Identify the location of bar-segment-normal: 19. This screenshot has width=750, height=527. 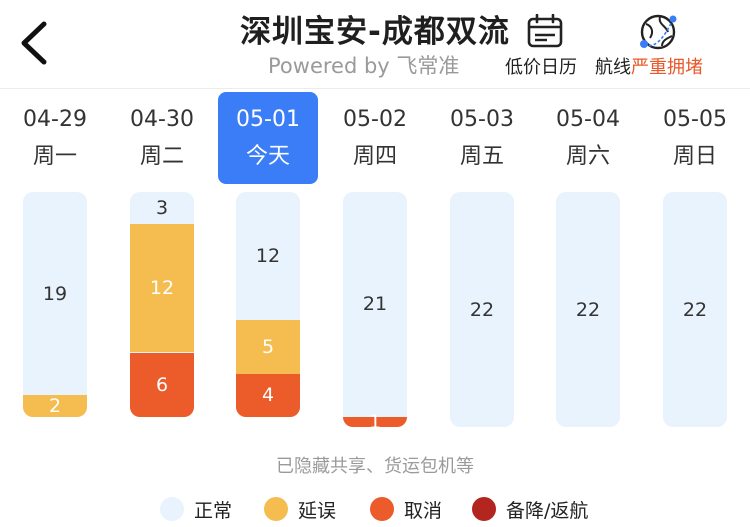
(55, 293).